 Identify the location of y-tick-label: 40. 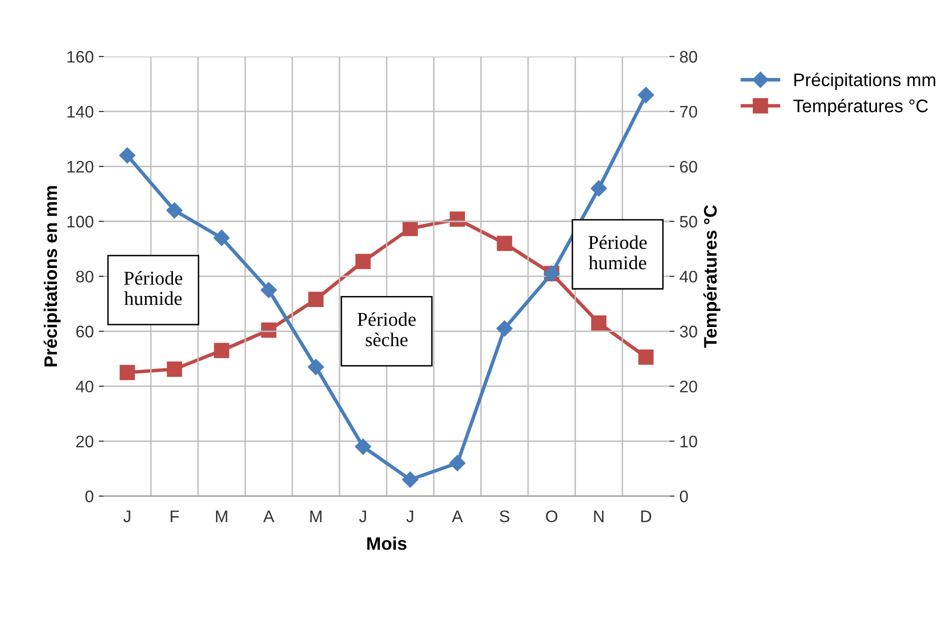
(85, 386).